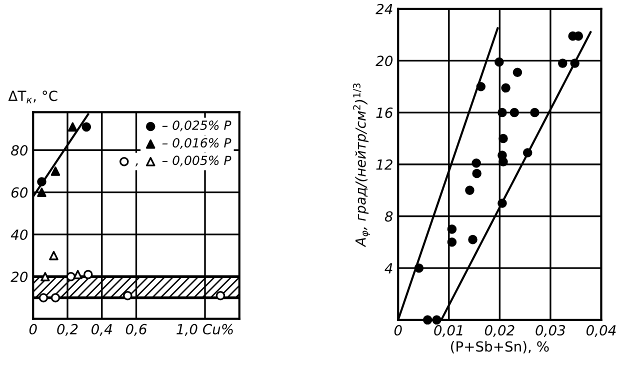 The image size is (625, 369). Describe the element at coordinates (448, 331) in the screenshot. I see `x-tick-label: 0,01` at that location.